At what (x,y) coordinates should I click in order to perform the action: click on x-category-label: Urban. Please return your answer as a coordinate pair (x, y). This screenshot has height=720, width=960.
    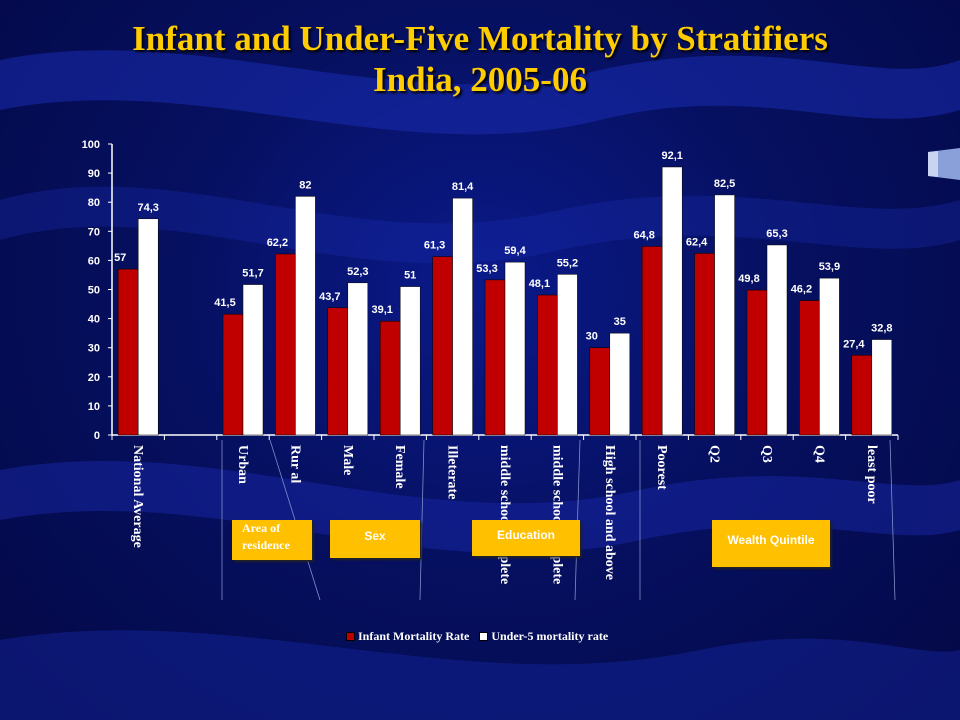
    Looking at the image, I should click on (242, 464).